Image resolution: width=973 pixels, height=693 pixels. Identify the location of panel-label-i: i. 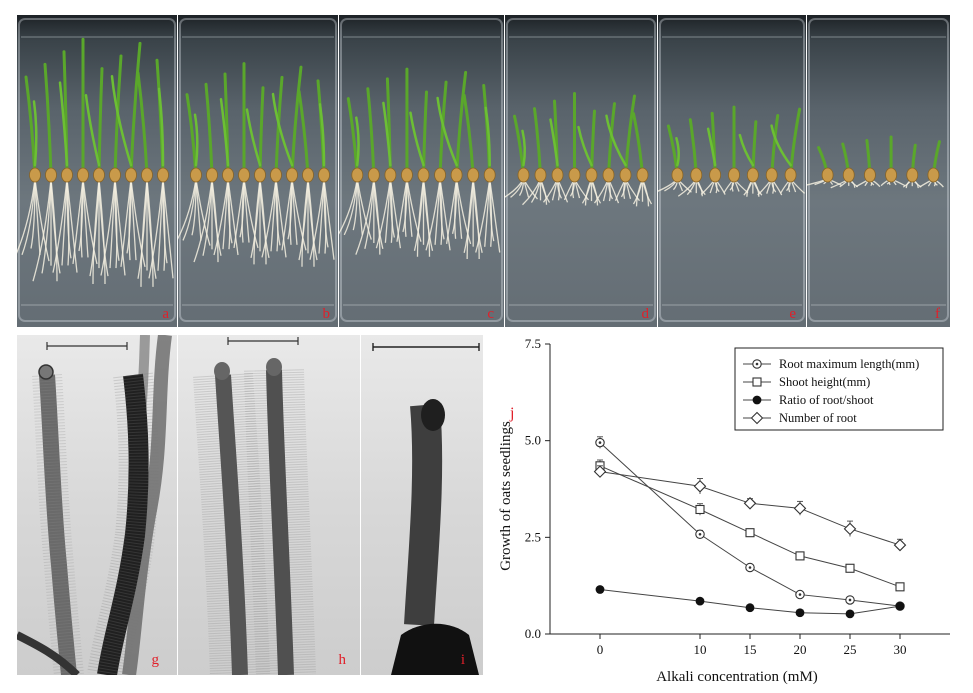
(462, 660).